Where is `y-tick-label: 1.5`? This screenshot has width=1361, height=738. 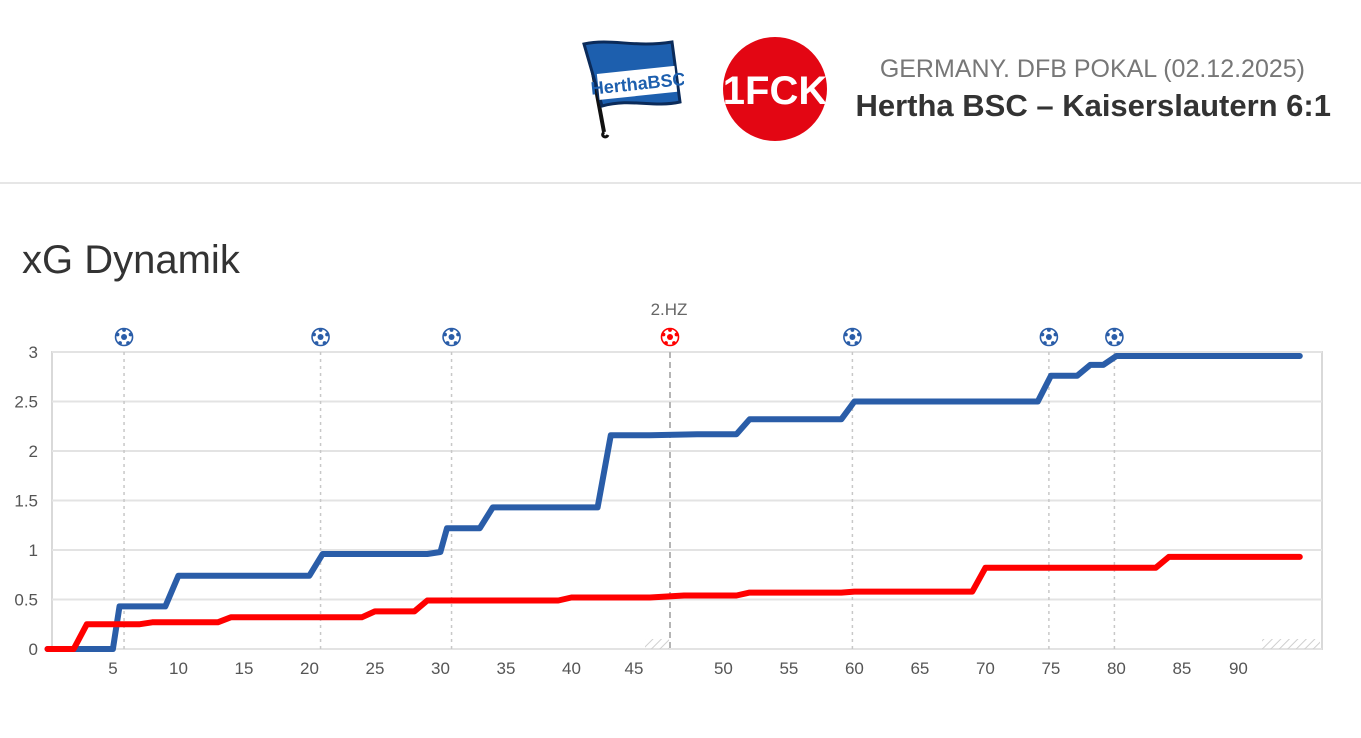
y-tick-label: 1.5 is located at coordinates (26, 501).